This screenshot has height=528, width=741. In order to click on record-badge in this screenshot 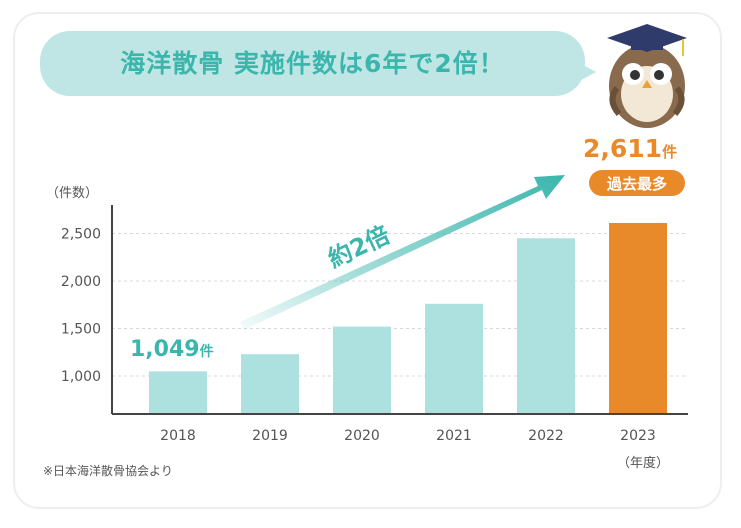, I will do `click(637, 183)`.